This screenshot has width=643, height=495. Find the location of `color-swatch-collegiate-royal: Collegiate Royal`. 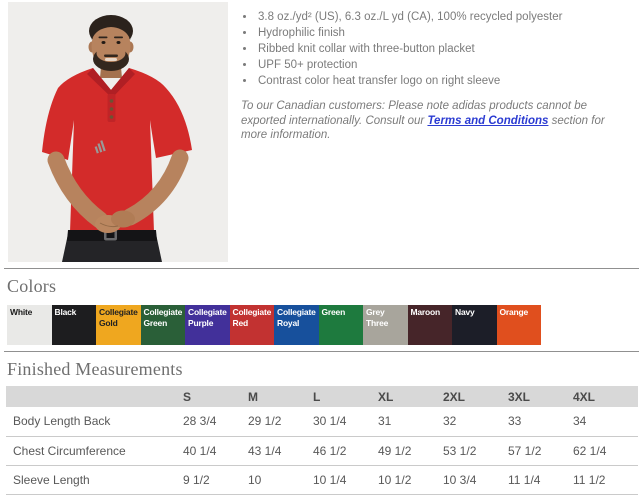

color-swatch-collegiate-royal: Collegiate Royal is located at coordinates (296, 325).